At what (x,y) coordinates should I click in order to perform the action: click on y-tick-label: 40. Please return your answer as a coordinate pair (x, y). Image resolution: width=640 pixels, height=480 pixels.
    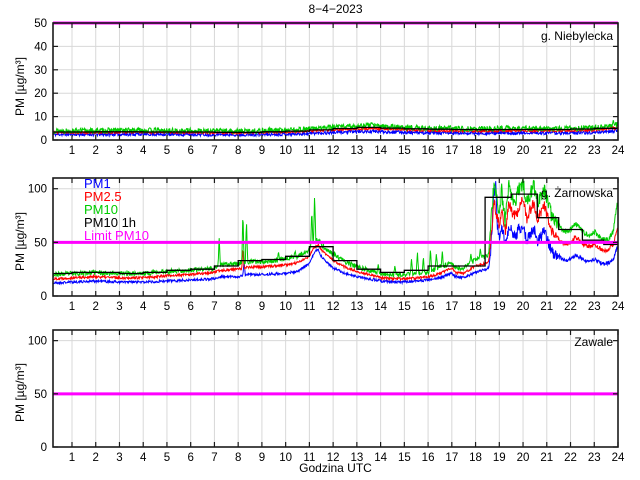
    Looking at the image, I should click on (40, 47).